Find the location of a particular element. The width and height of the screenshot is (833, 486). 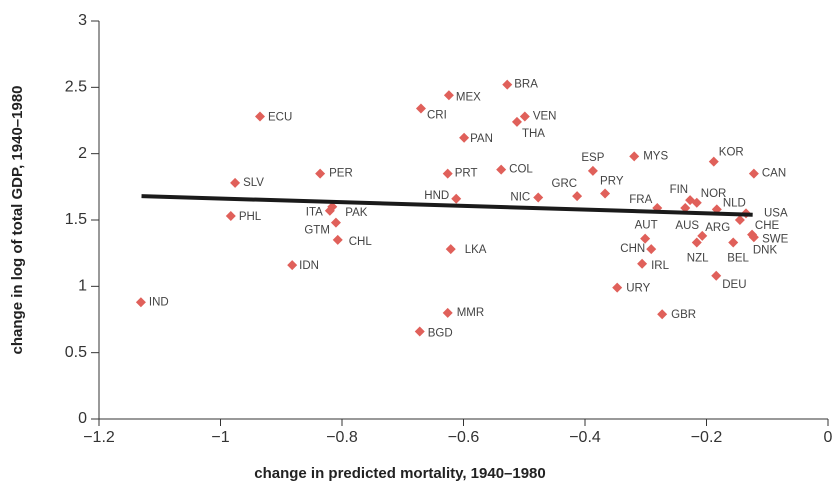

point-label: MMR is located at coordinates (470, 313).